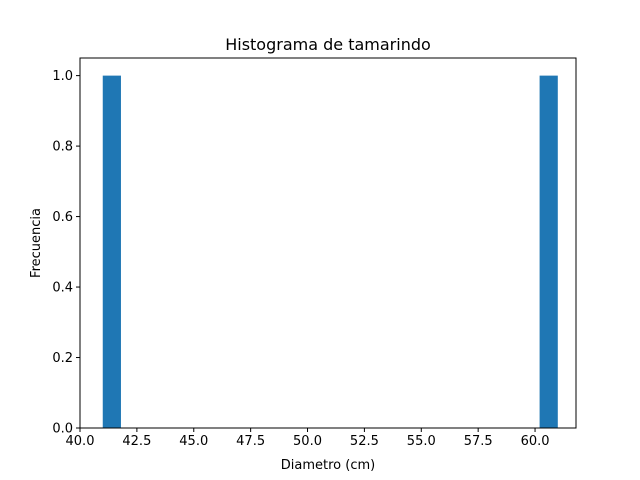 This screenshot has width=640, height=480. Describe the element at coordinates (364, 441) in the screenshot. I see `x-tick-label: 52.5` at that location.